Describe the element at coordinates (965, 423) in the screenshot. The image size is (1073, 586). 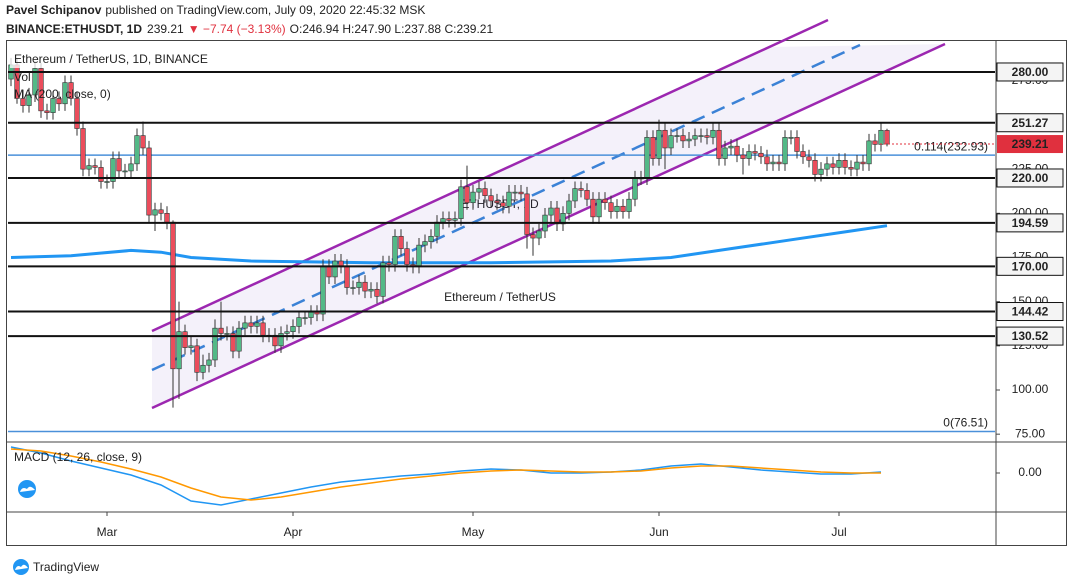
I see `fib-label: 0(76.51)` at that location.